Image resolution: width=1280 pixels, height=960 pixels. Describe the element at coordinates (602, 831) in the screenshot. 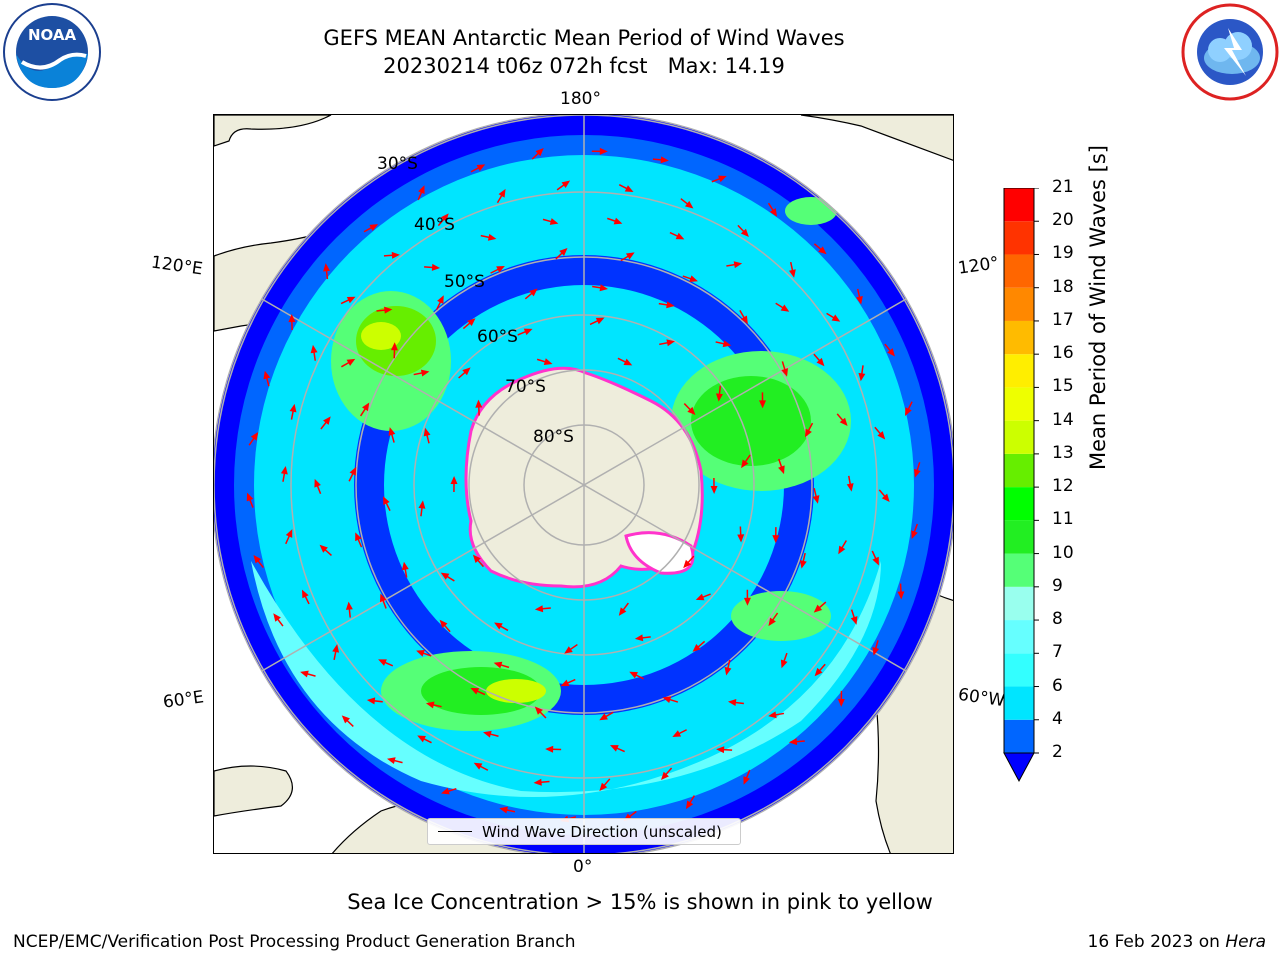

I see `legend-label: Wind Wave Direction (unscaled)` at that location.